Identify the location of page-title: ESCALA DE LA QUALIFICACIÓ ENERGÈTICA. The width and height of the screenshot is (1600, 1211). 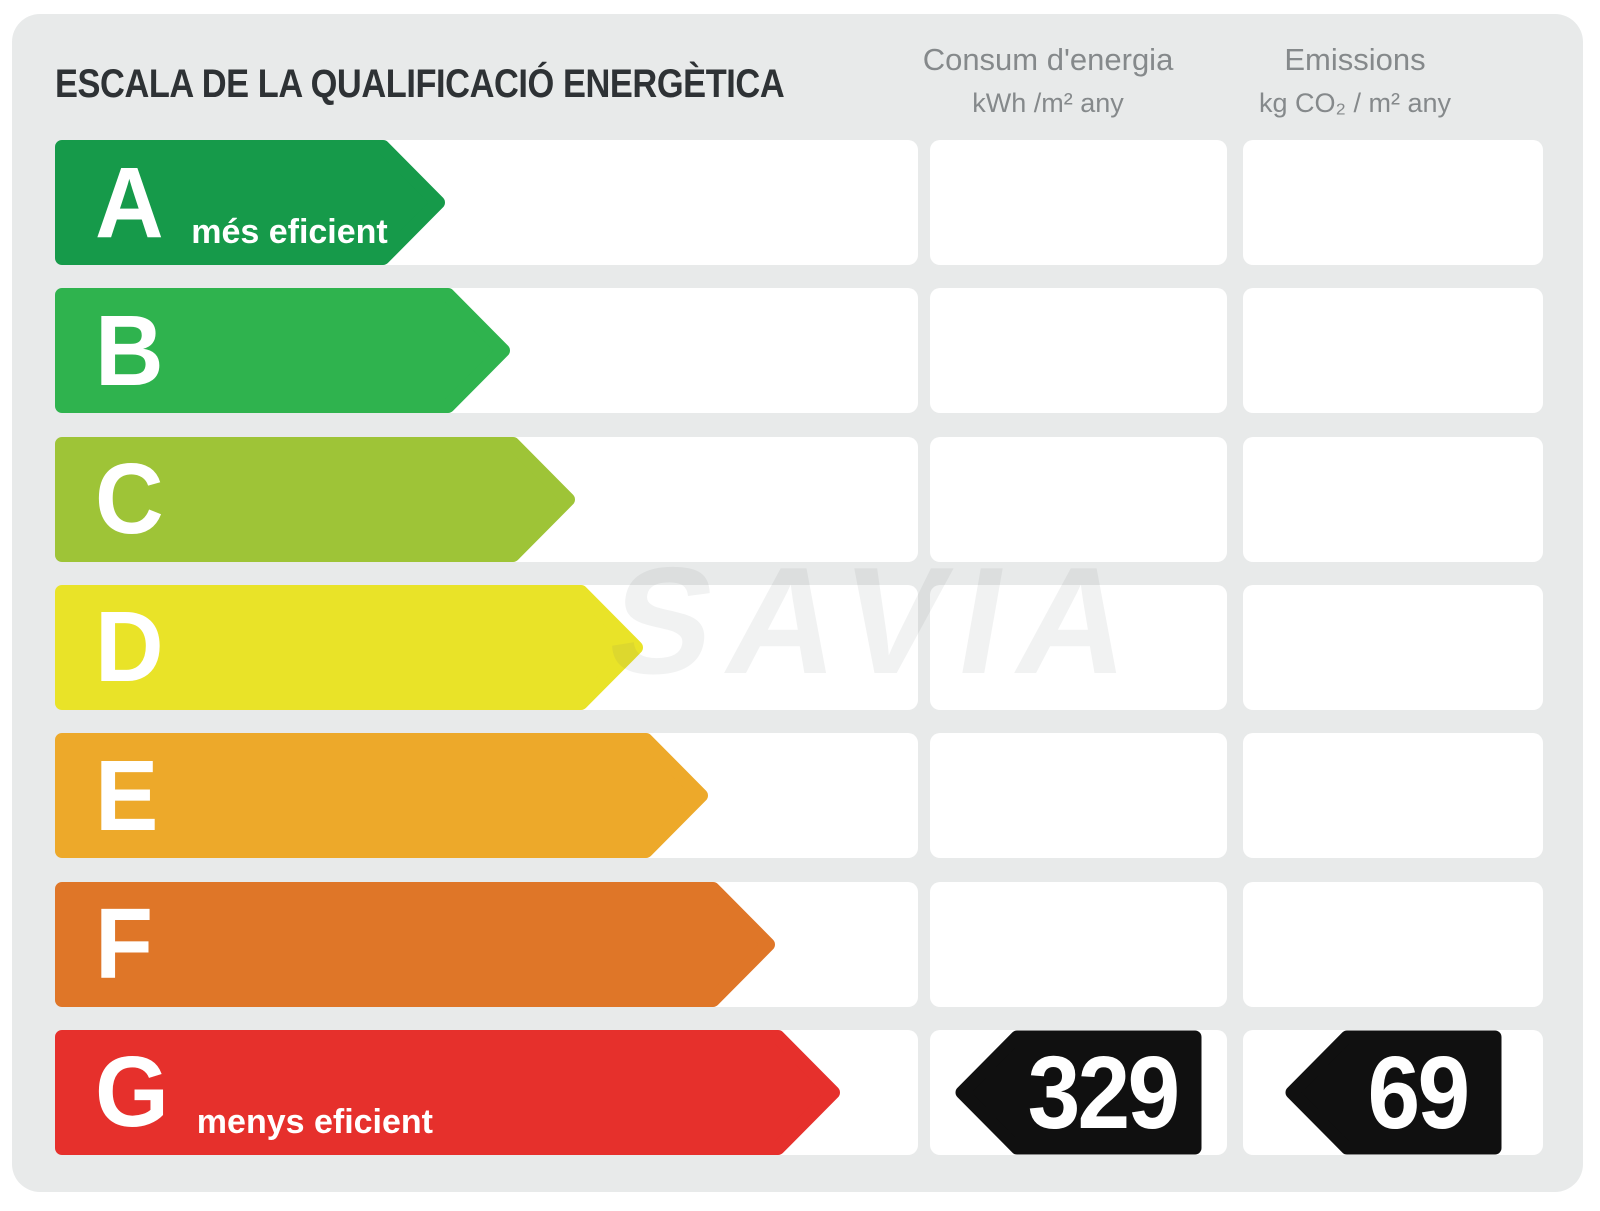
(420, 84).